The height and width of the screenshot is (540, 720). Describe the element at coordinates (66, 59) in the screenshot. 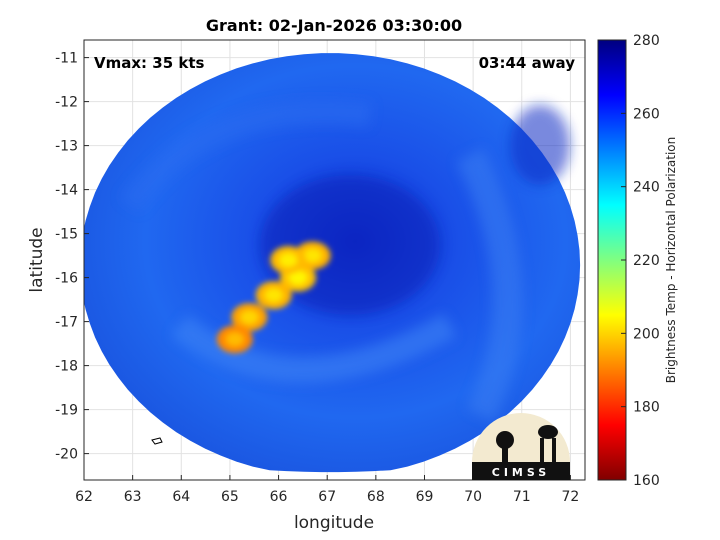

I see `y-tick-label: -11` at that location.